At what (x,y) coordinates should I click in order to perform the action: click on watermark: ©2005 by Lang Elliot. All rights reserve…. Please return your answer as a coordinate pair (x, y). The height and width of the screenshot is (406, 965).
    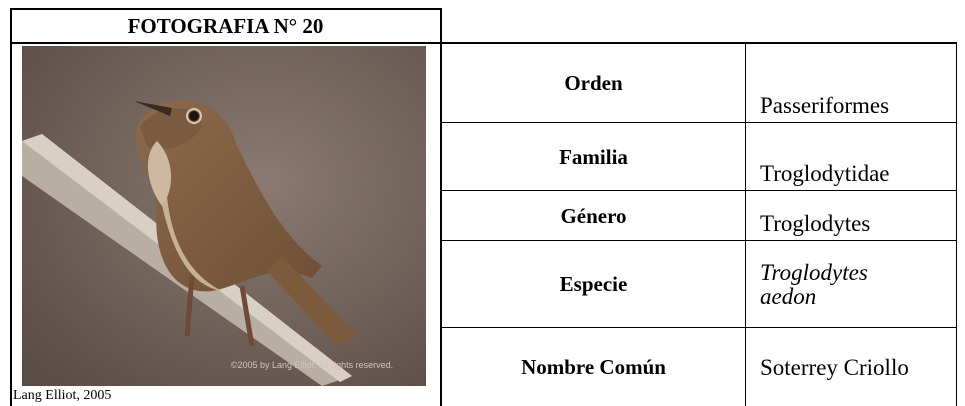
    Looking at the image, I should click on (312, 365).